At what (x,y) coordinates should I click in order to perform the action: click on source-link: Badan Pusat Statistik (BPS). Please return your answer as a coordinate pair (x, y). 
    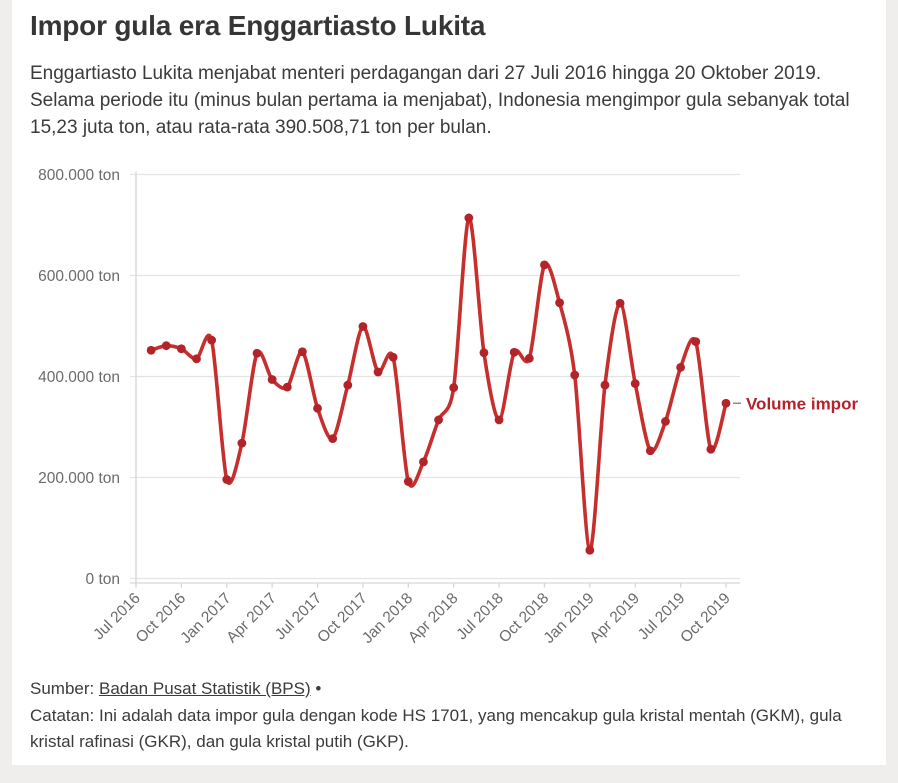
    Looking at the image, I should click on (204, 688).